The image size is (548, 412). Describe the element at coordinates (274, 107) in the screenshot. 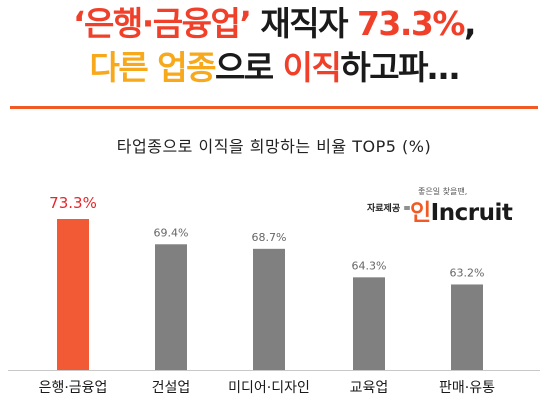

I see `headline-divider` at that location.